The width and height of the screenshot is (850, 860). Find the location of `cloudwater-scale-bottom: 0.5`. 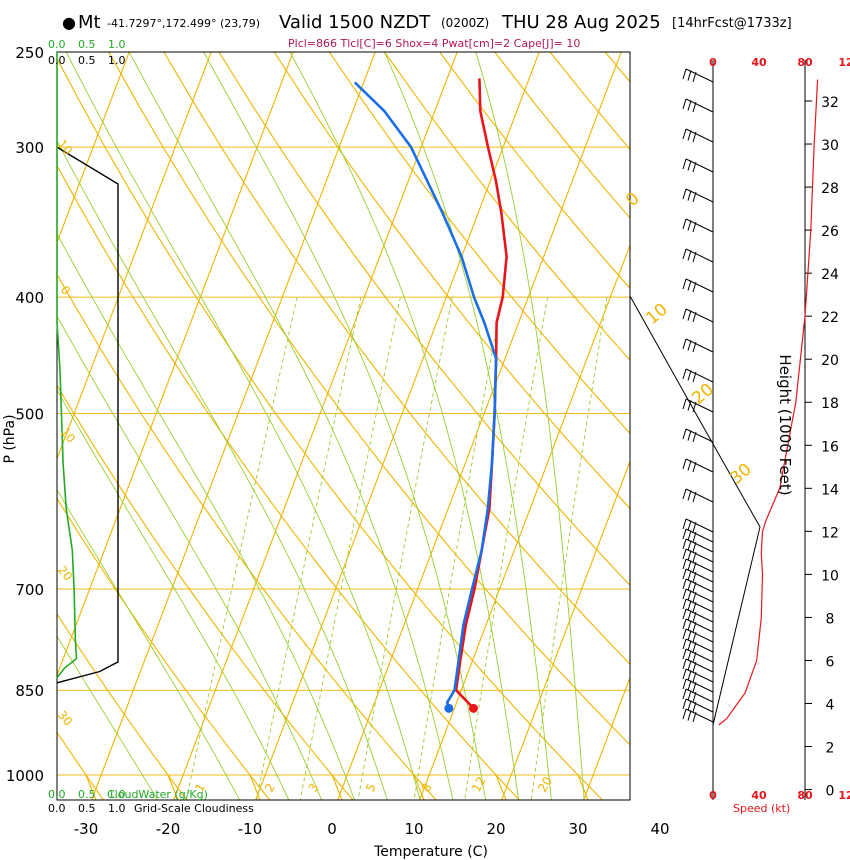

cloudwater-scale-bottom: 0.5 is located at coordinates (87, 794).